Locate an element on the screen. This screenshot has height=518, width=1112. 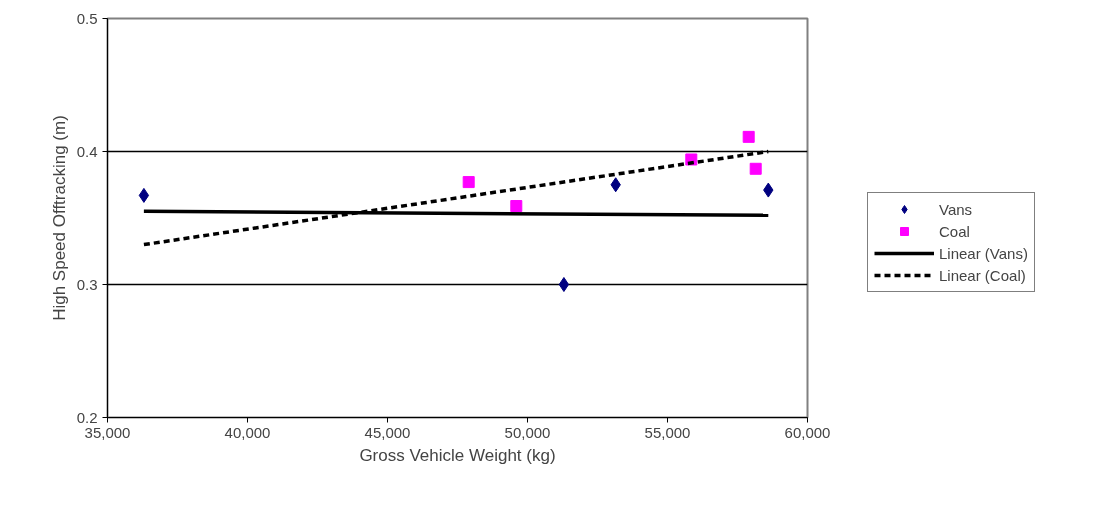
y-tick-label: 0.5 is located at coordinates (87, 18).